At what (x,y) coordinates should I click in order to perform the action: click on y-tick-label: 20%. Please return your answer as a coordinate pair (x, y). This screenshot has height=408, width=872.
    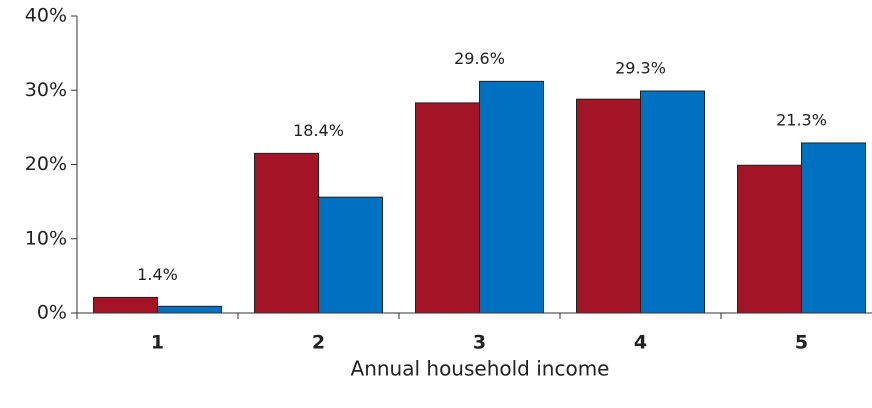
    Looking at the image, I should click on (46, 164).